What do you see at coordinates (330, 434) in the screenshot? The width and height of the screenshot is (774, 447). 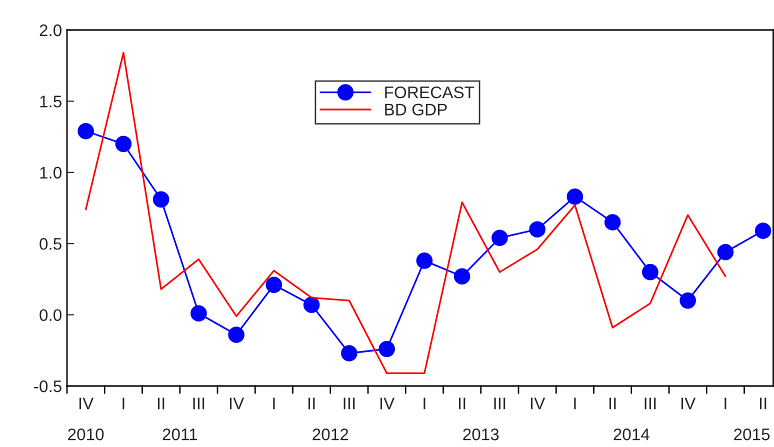 I see `text: 2012` at bounding box center [330, 434].